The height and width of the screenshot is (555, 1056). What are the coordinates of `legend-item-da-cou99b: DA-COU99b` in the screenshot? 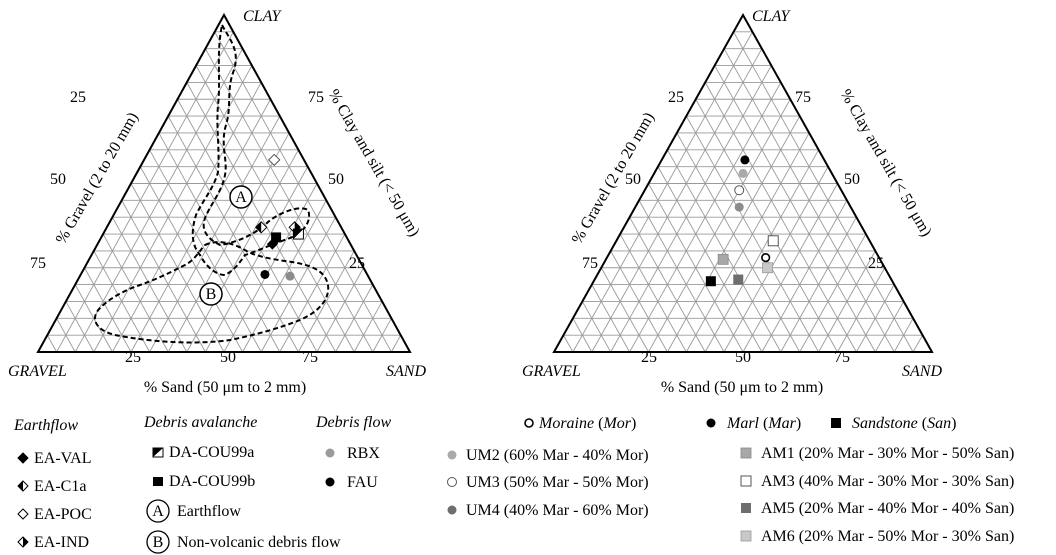 It's located at (204, 481).